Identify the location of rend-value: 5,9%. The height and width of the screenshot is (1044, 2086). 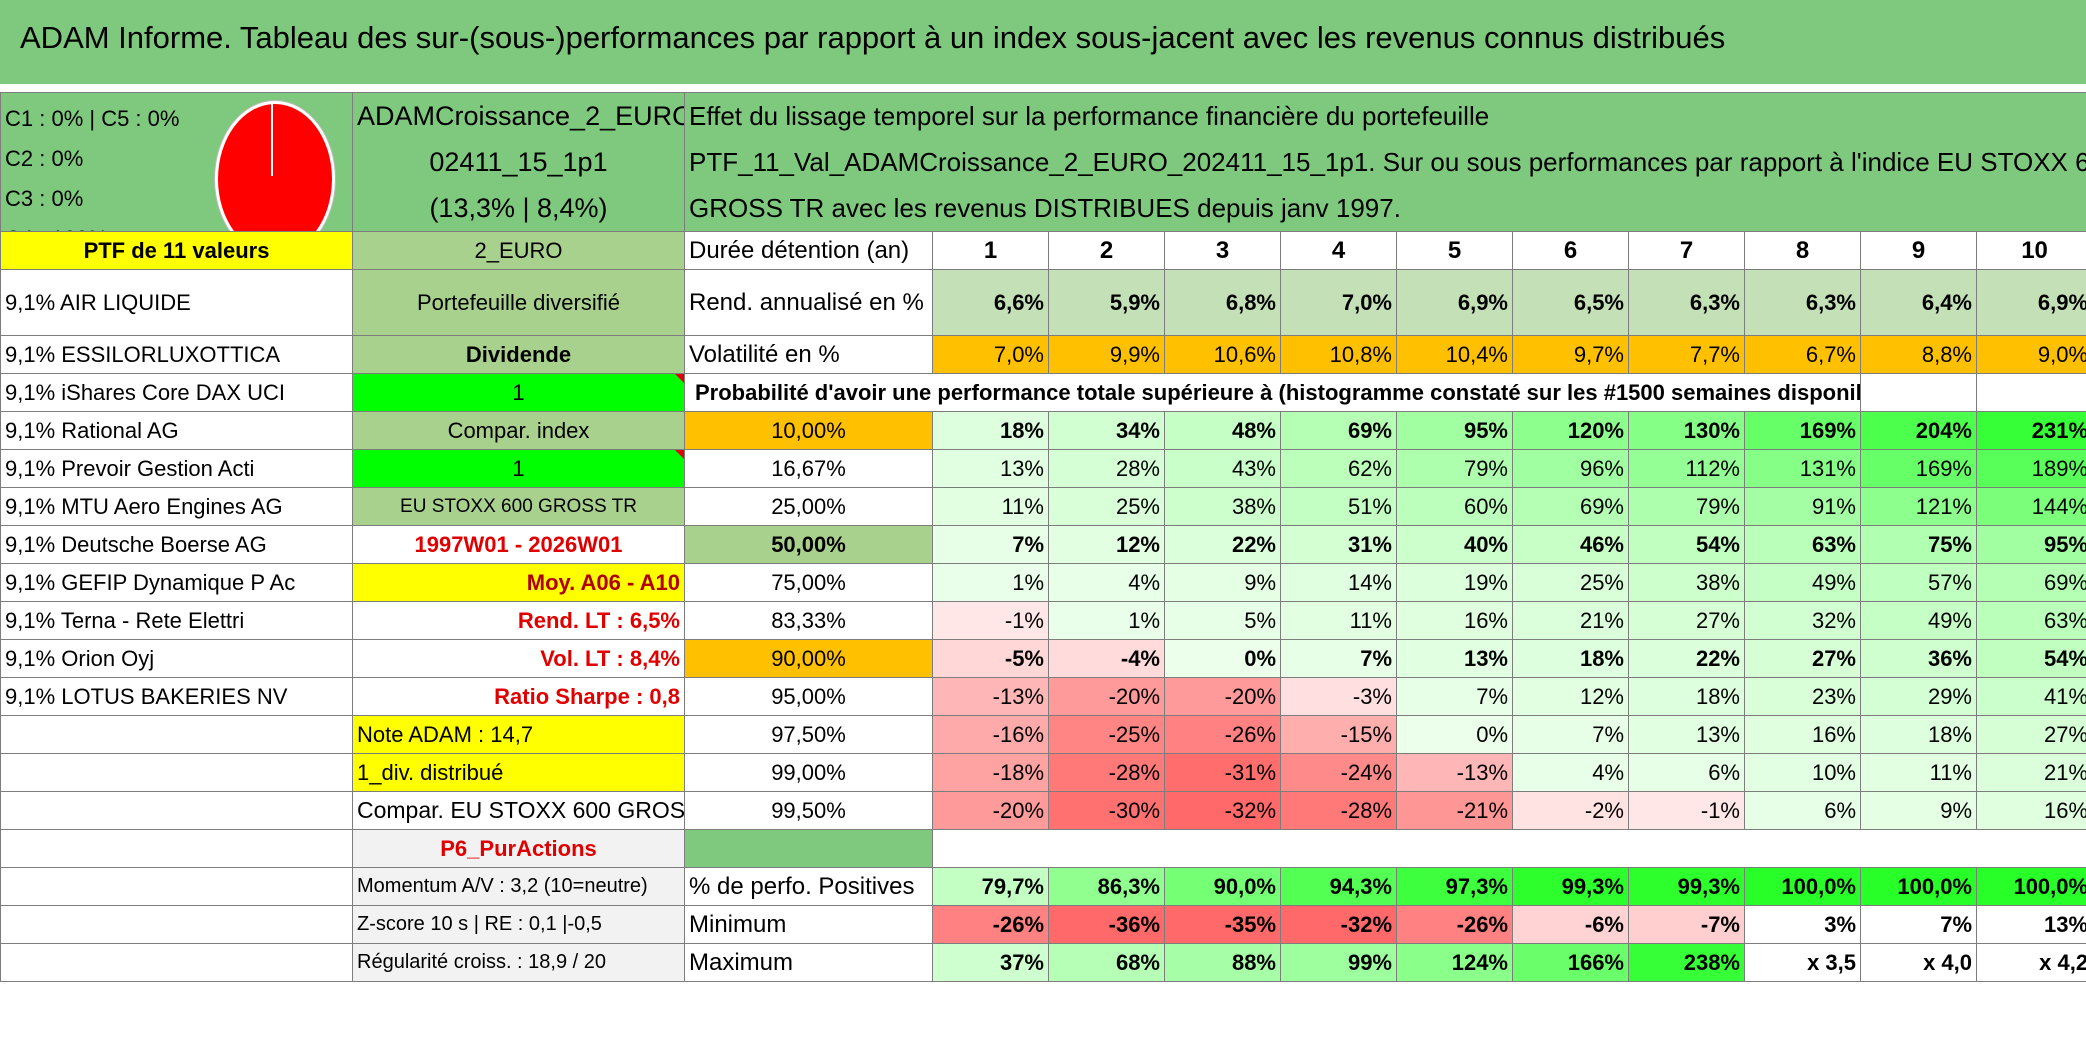
(1106, 302).